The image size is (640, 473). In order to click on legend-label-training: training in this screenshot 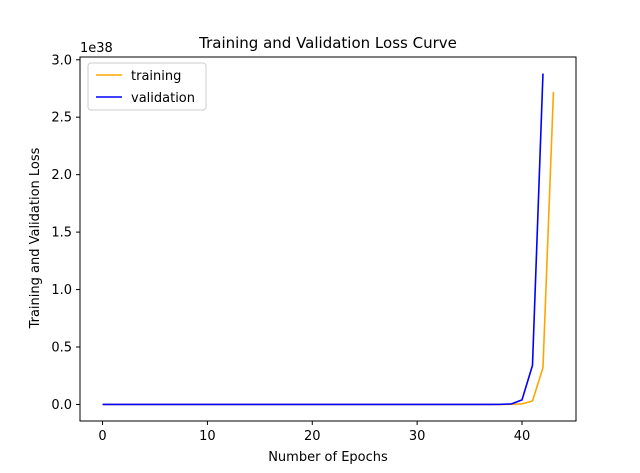, I will do `click(156, 76)`.